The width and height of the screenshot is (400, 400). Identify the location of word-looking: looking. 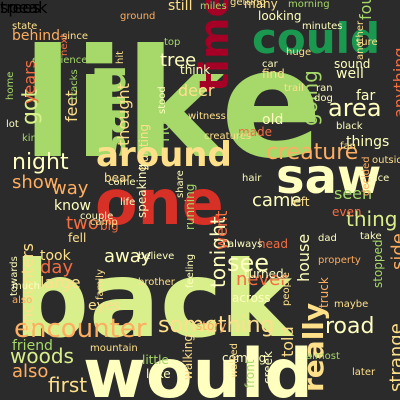
(280, 16).